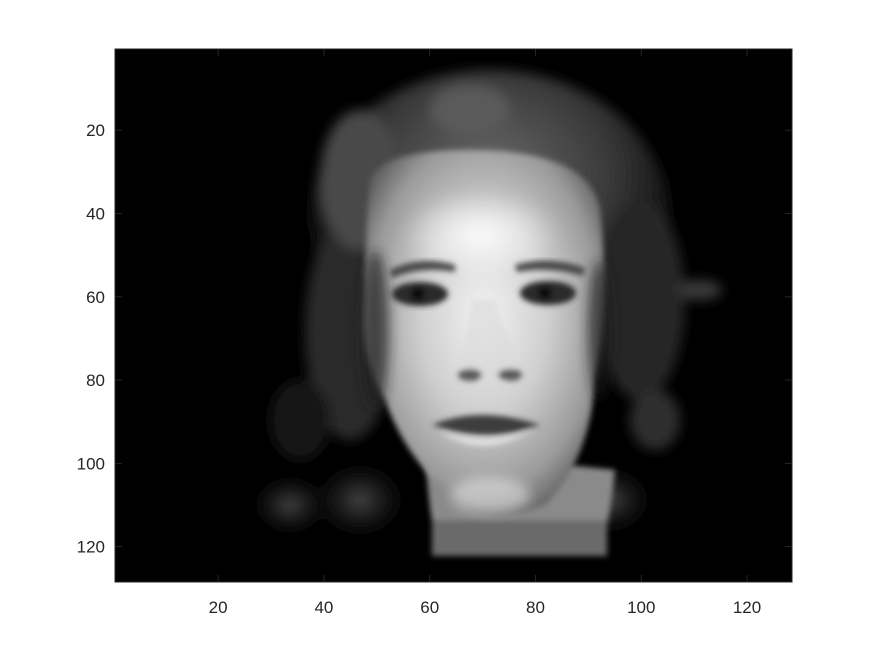  What do you see at coordinates (91, 547) in the screenshot?
I see `y-tick-label: 120` at bounding box center [91, 547].